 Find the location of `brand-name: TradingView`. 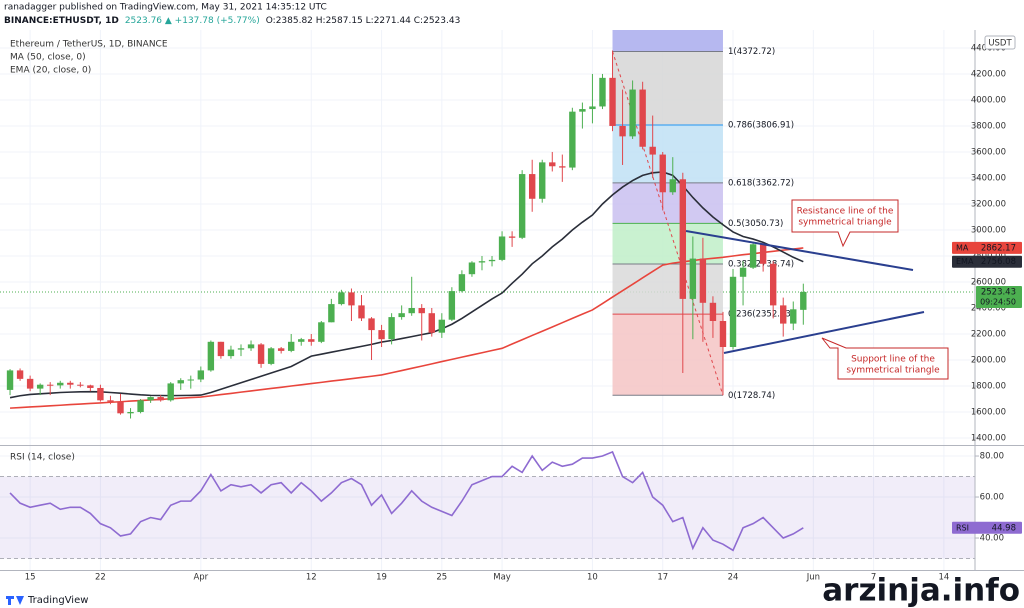

brand-name: TradingView is located at coordinates (57, 600).